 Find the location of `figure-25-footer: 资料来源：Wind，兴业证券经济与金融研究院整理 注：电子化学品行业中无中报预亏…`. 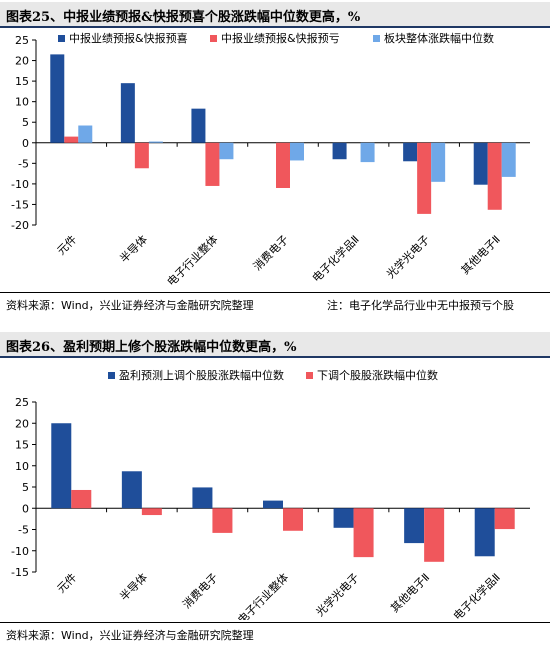

figure-25-footer: 资料来源：Wind，兴业证券经济与金融研究院整理 注：电子化学品行业中无中报预亏… is located at coordinates (275, 303).